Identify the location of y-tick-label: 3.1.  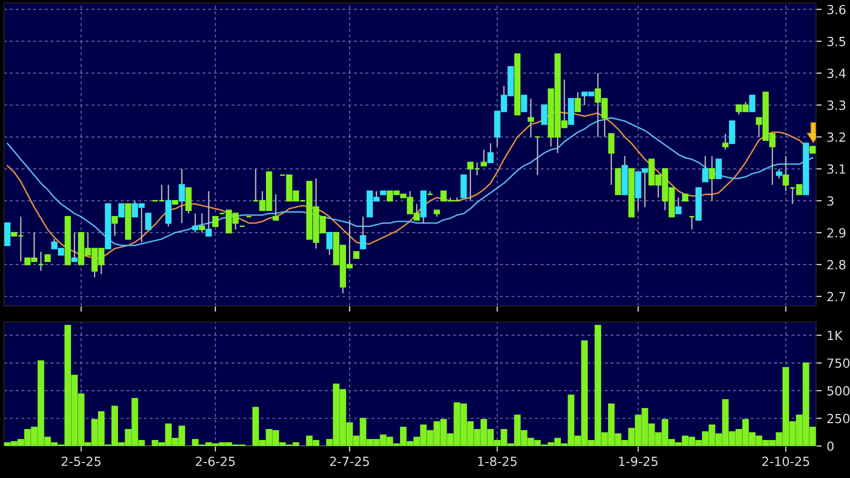
(836, 169).